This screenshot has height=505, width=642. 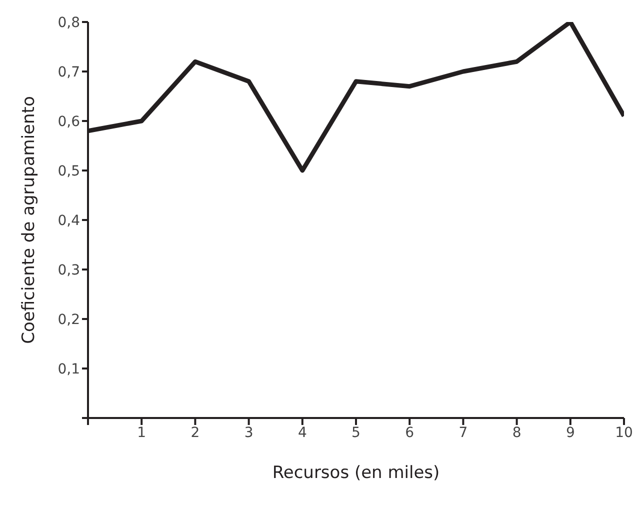 I want to click on y-tick-label: 0,1, so click(x=69, y=369).